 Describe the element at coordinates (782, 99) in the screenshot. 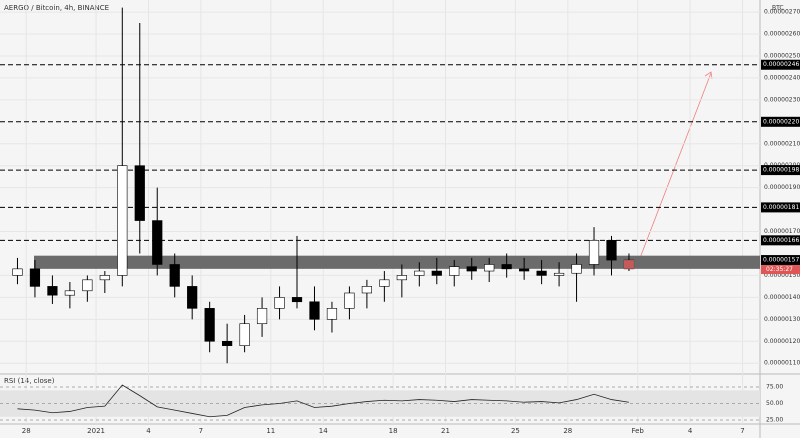

I see `y-tick-label: 0.00000230` at that location.